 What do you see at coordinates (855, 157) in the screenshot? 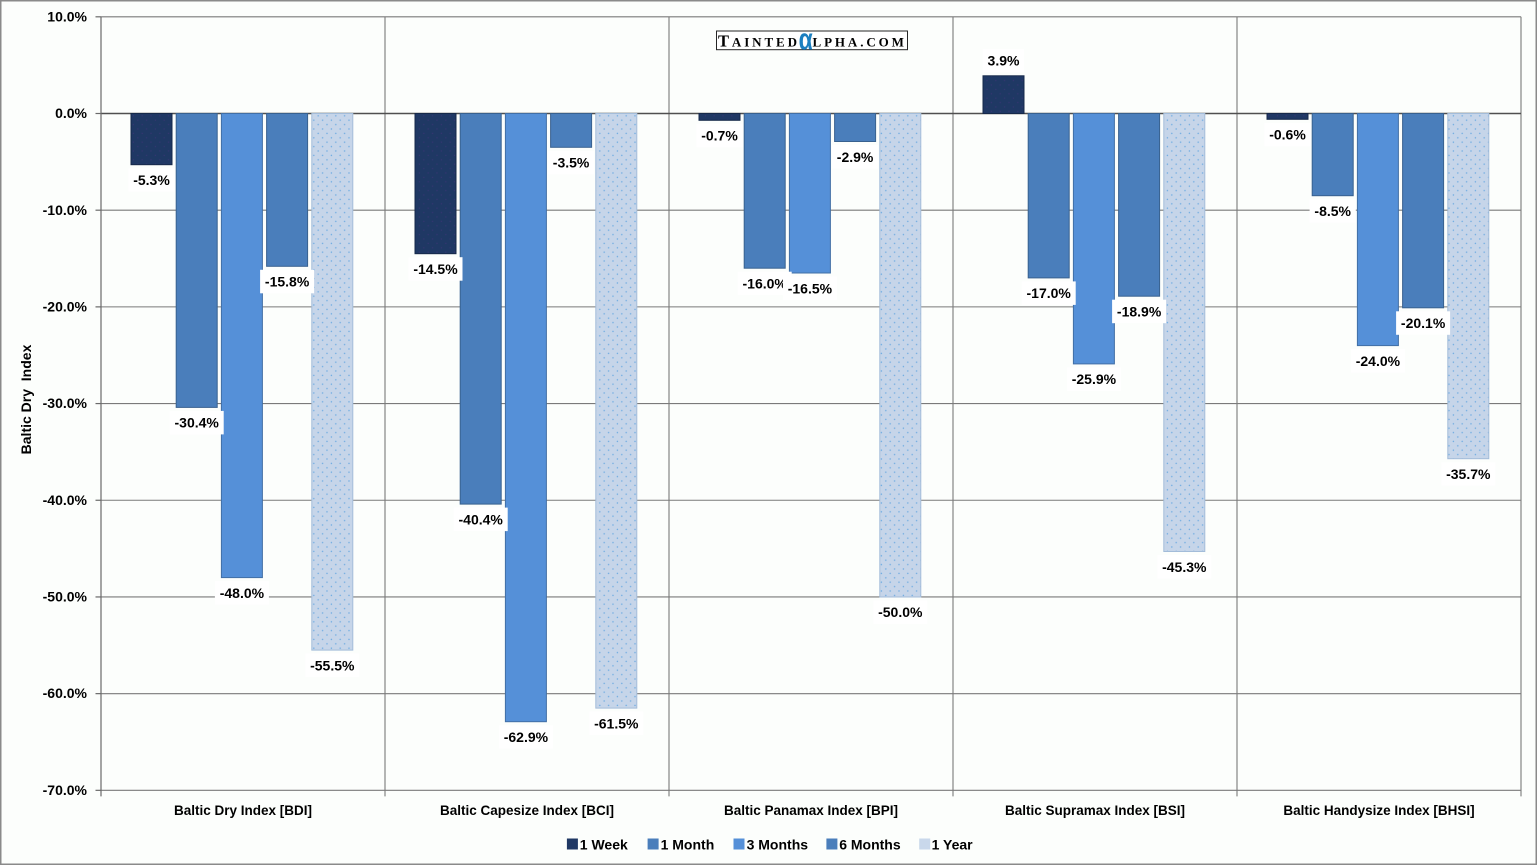
I see `svg-text: -2.9%` at bounding box center [855, 157].